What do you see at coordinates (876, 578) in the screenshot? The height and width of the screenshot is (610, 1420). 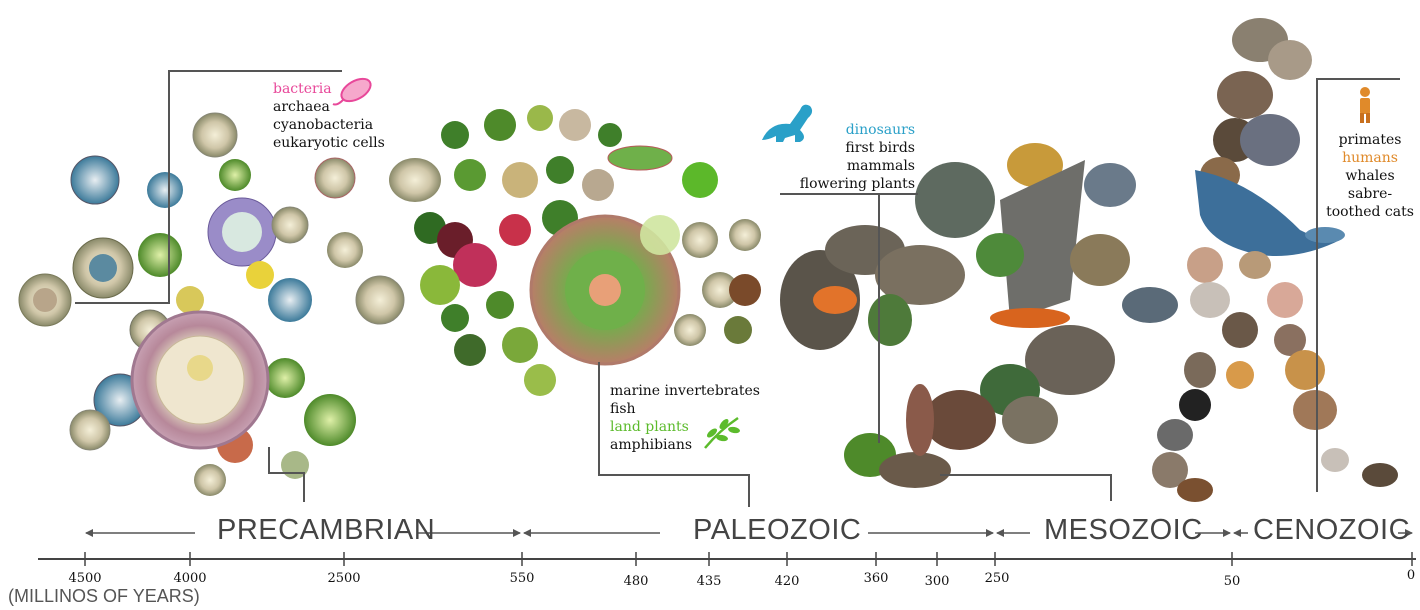 I see `tick-label-360: 360` at bounding box center [876, 578].